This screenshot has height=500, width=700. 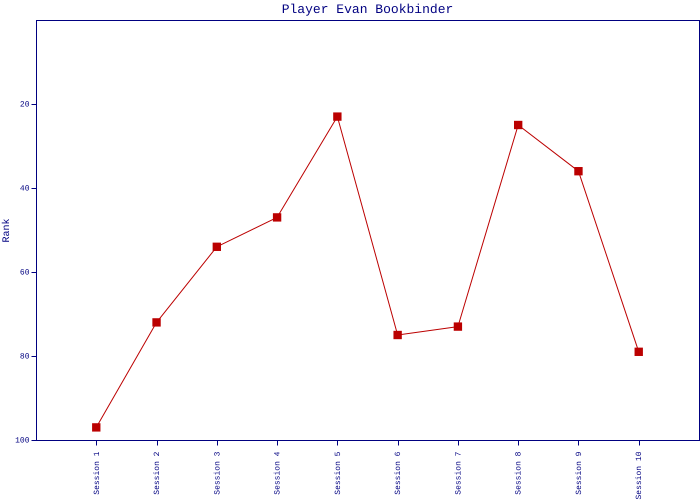 What do you see at coordinates (368, 9) in the screenshot?
I see `chart-title: Player Evan Bookbinder` at bounding box center [368, 9].